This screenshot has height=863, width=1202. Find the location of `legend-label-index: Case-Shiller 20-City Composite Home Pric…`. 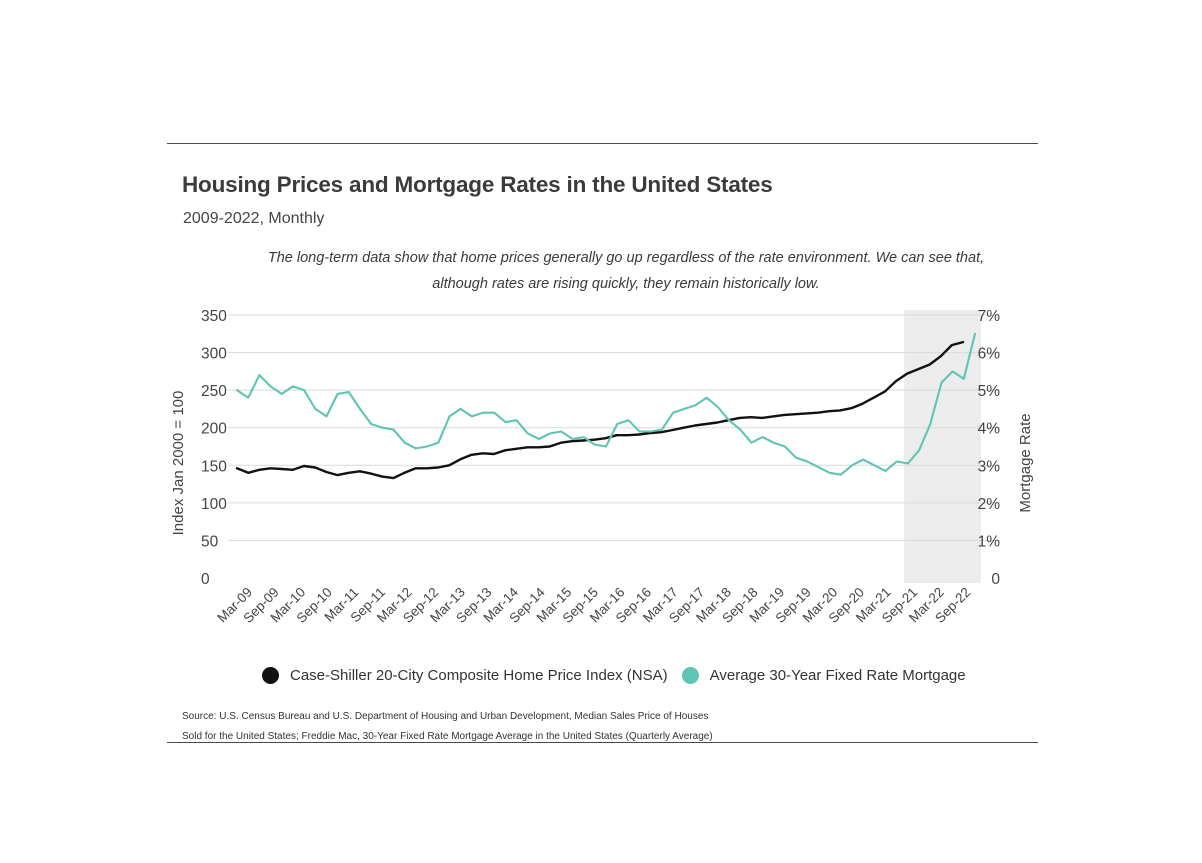

legend-label-index: Case-Shiller 20-City Composite Home Pric… is located at coordinates (479, 675).